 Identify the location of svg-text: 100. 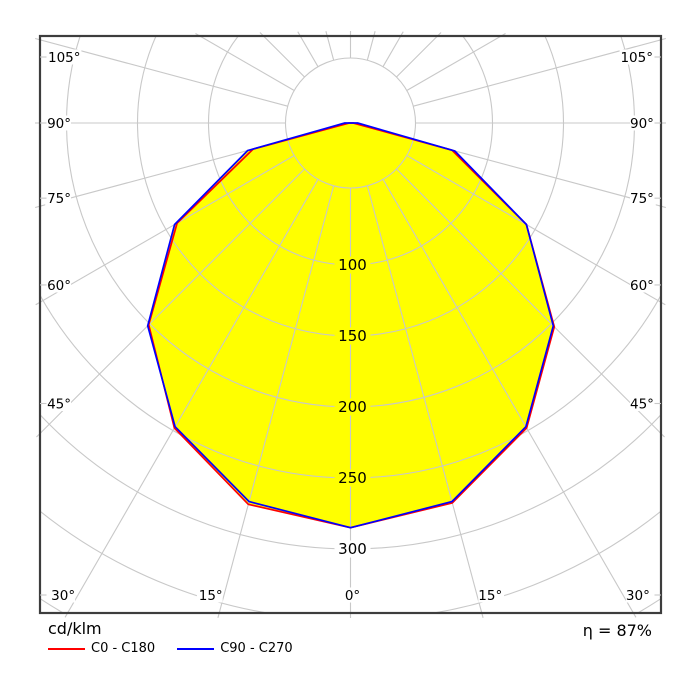
(352, 265).